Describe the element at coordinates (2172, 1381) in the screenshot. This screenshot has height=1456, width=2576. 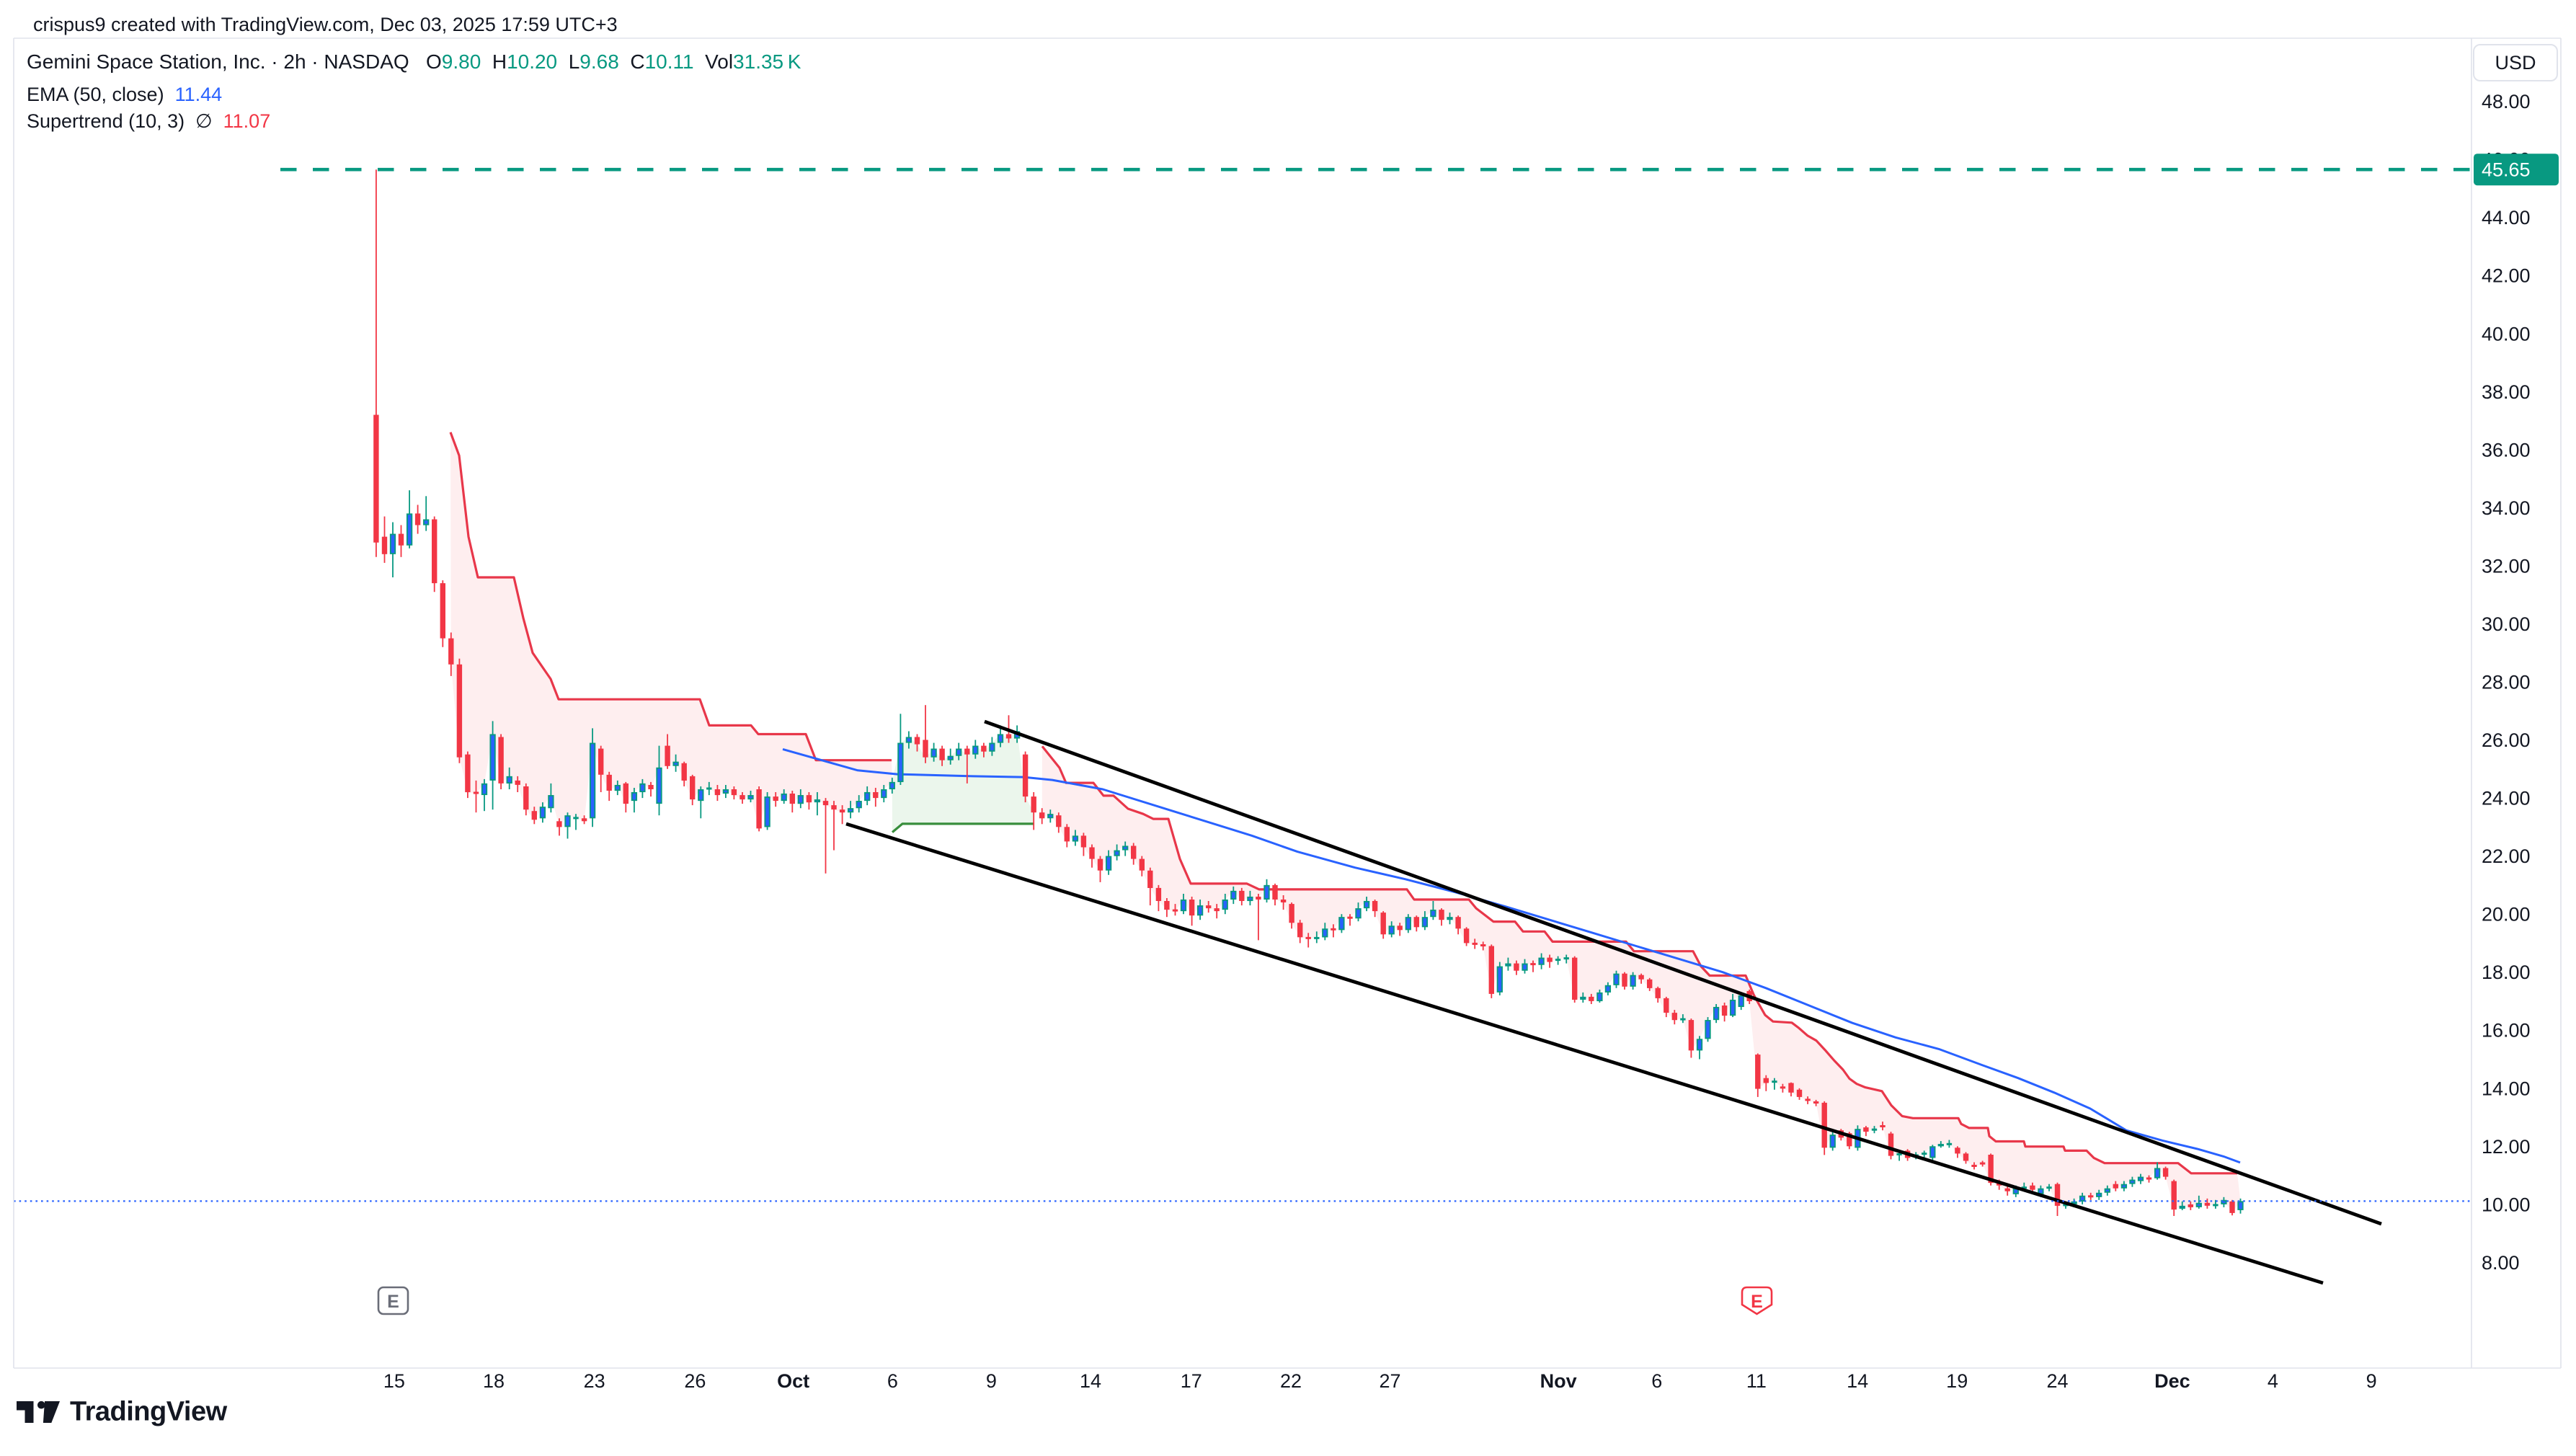
I see `svg-text: Dec` at that location.